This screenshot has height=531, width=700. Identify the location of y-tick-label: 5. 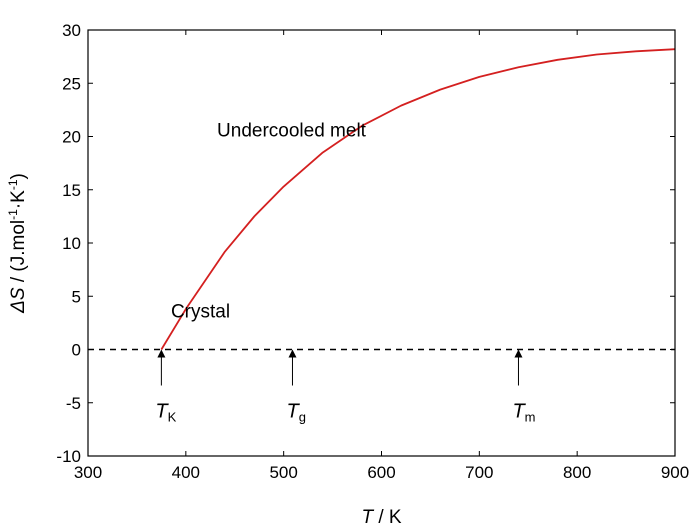
(76, 296).